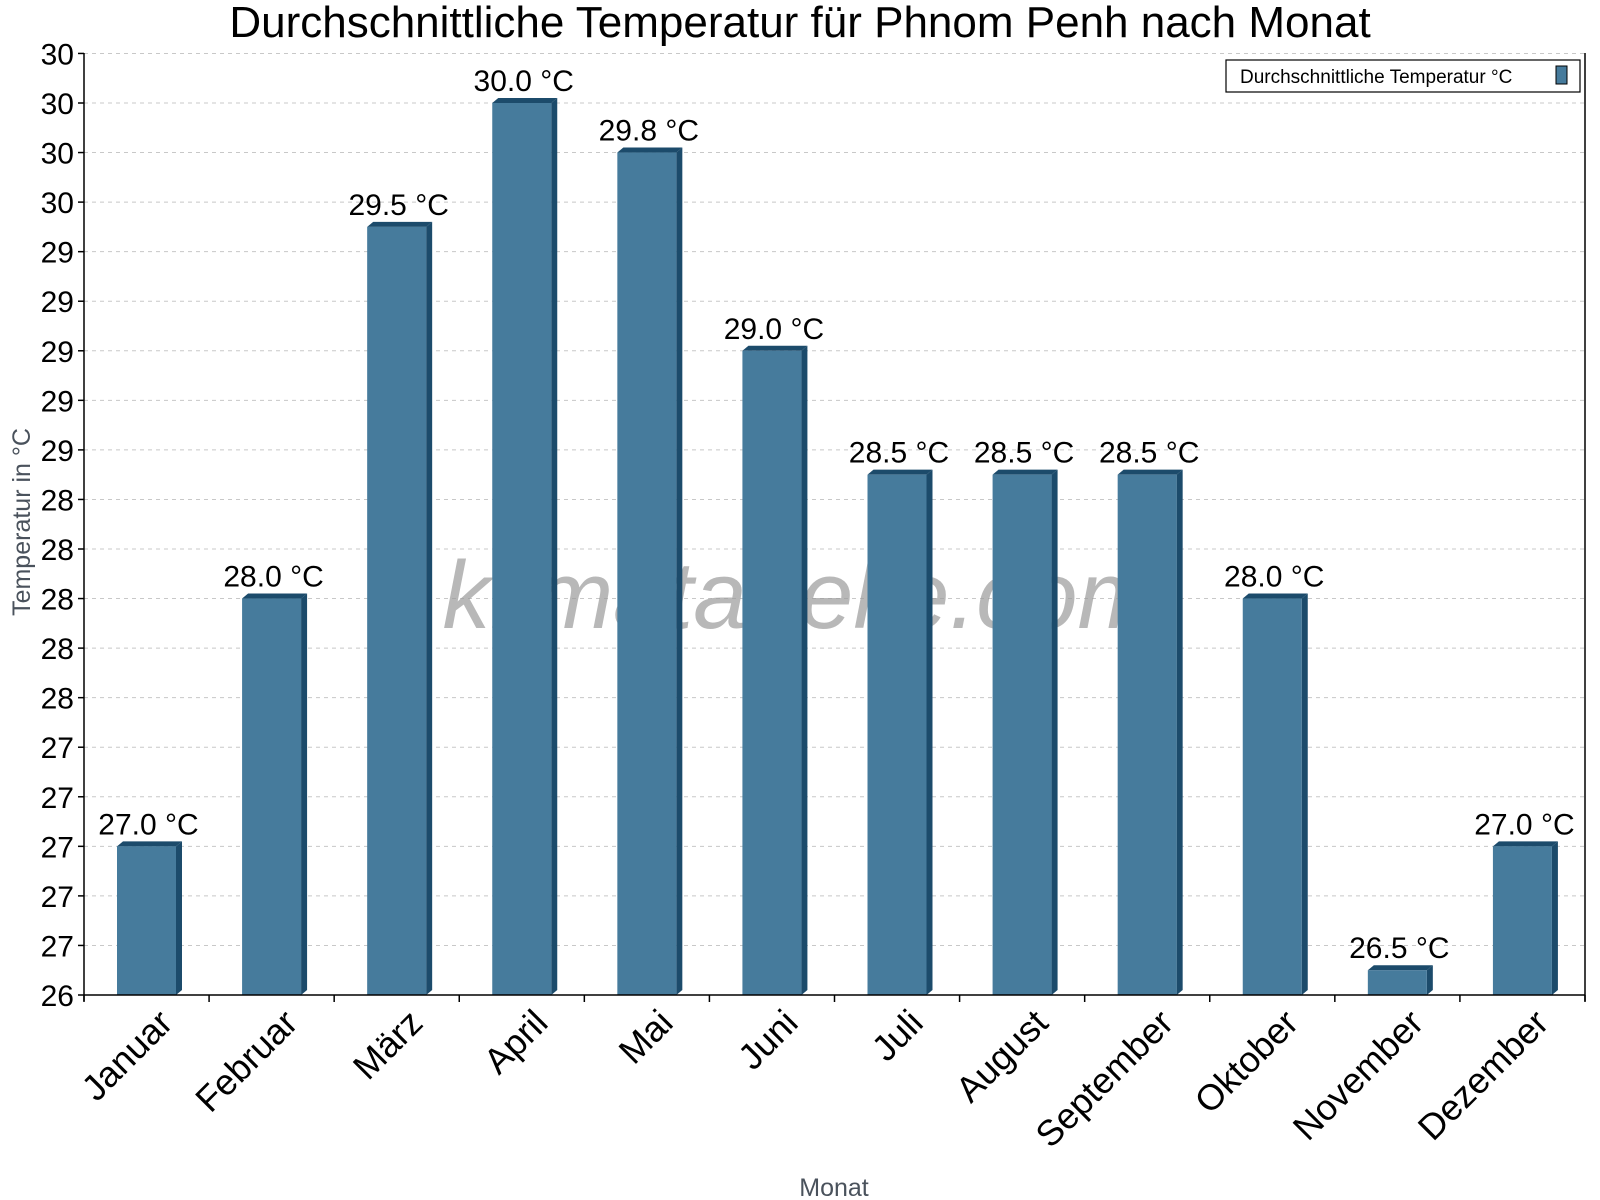 The height and width of the screenshot is (1200, 1600). Describe the element at coordinates (57, 996) in the screenshot. I see `y-tick-label: 26` at that location.